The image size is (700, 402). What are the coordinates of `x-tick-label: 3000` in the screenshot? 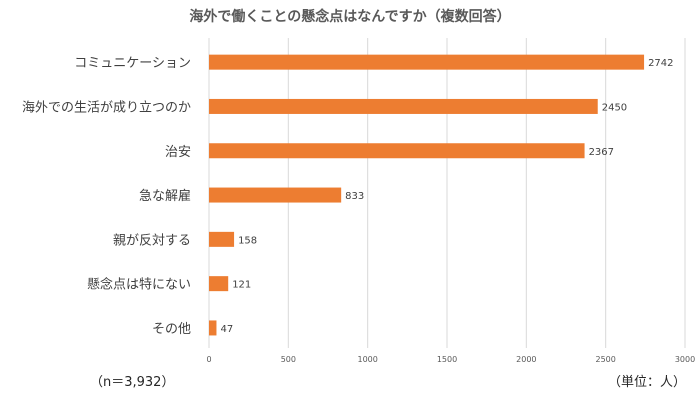 It's located at (685, 359).